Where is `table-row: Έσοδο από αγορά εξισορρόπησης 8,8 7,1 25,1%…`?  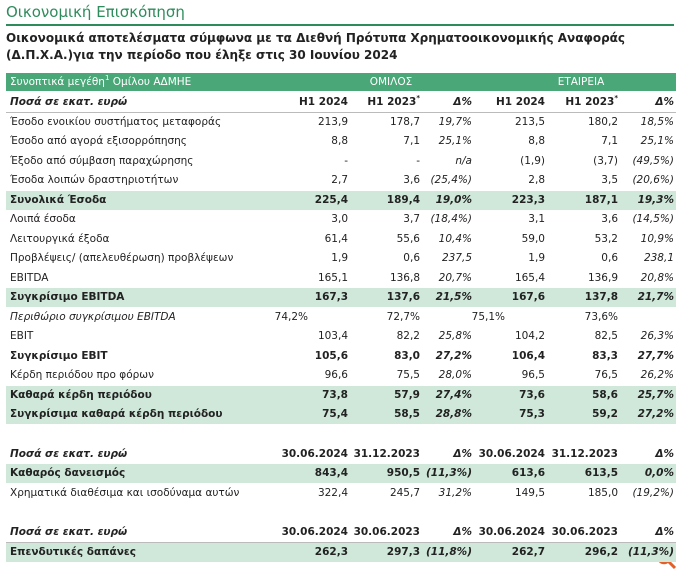
table-row: Έσοδο από αγορά εξισορρόπησης 8,8 7,1 25,1%… is located at coordinates (341, 141).